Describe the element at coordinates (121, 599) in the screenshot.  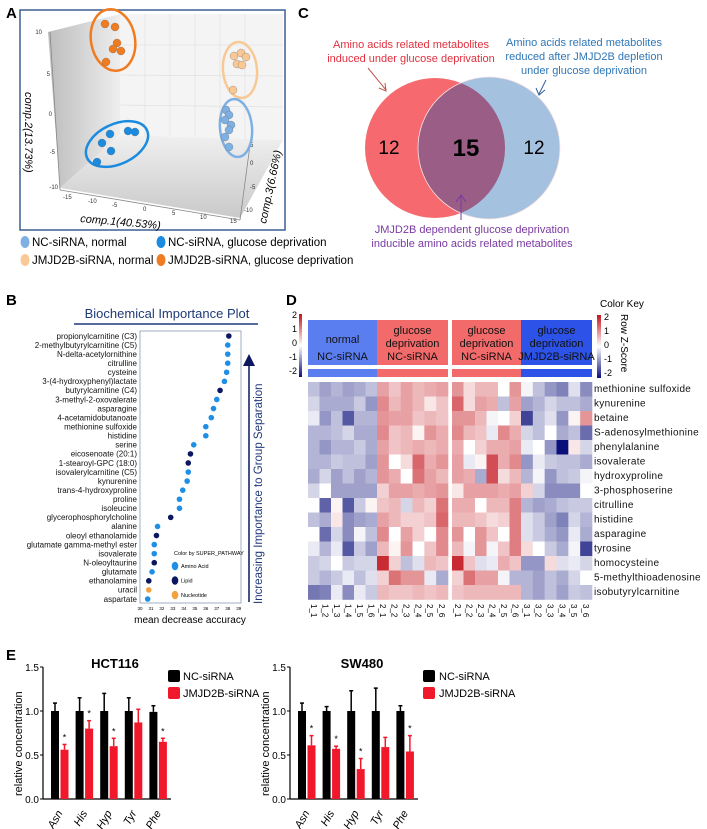
I see `metabolite-label: aspartate` at that location.